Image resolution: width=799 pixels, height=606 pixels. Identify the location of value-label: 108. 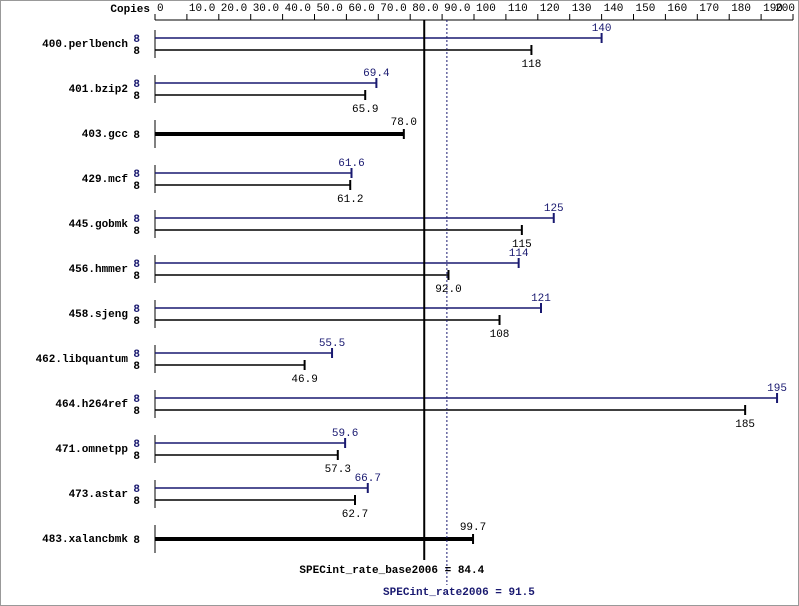
(500, 335).